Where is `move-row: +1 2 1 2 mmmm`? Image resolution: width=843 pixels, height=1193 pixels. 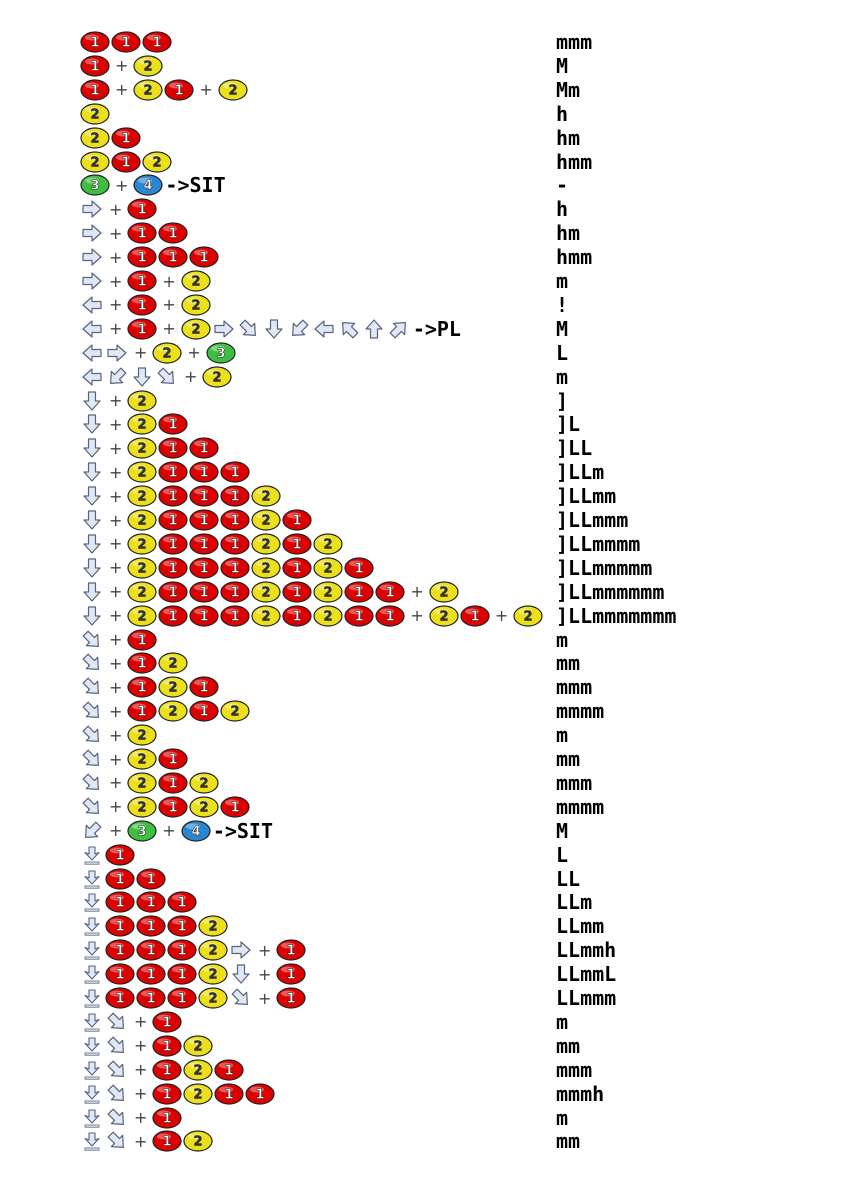 move-row: +1 2 1 2 mmmm is located at coordinates (450, 711).